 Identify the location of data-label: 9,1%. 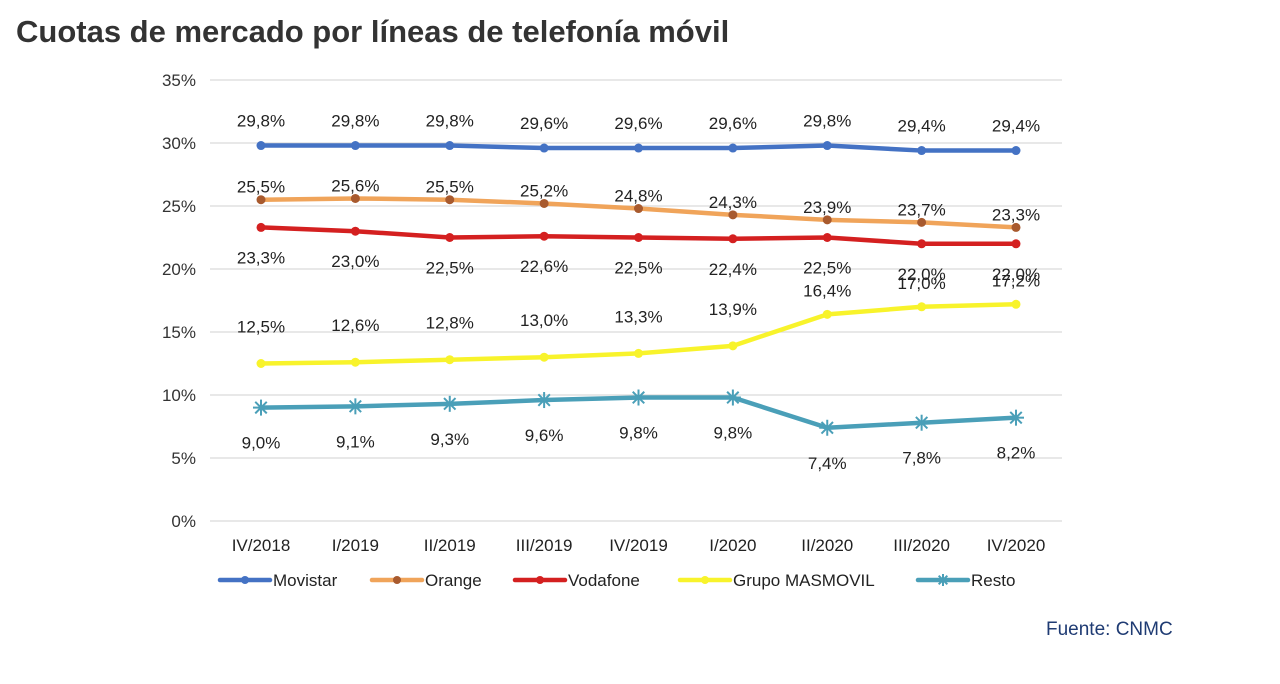
(355, 441).